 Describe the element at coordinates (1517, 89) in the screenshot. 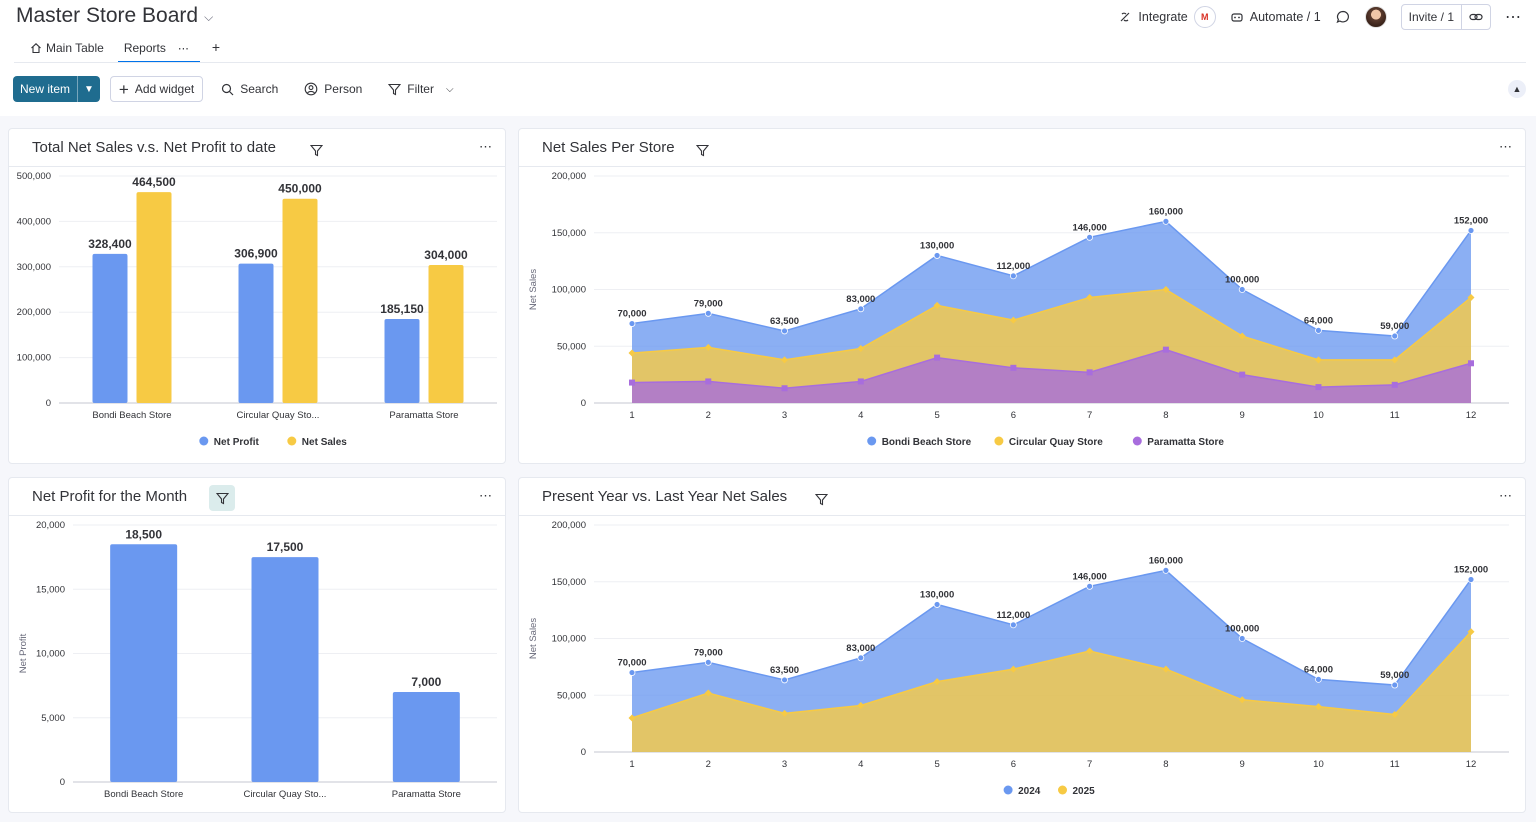

I see `collapse-header-button: ▲` at that location.